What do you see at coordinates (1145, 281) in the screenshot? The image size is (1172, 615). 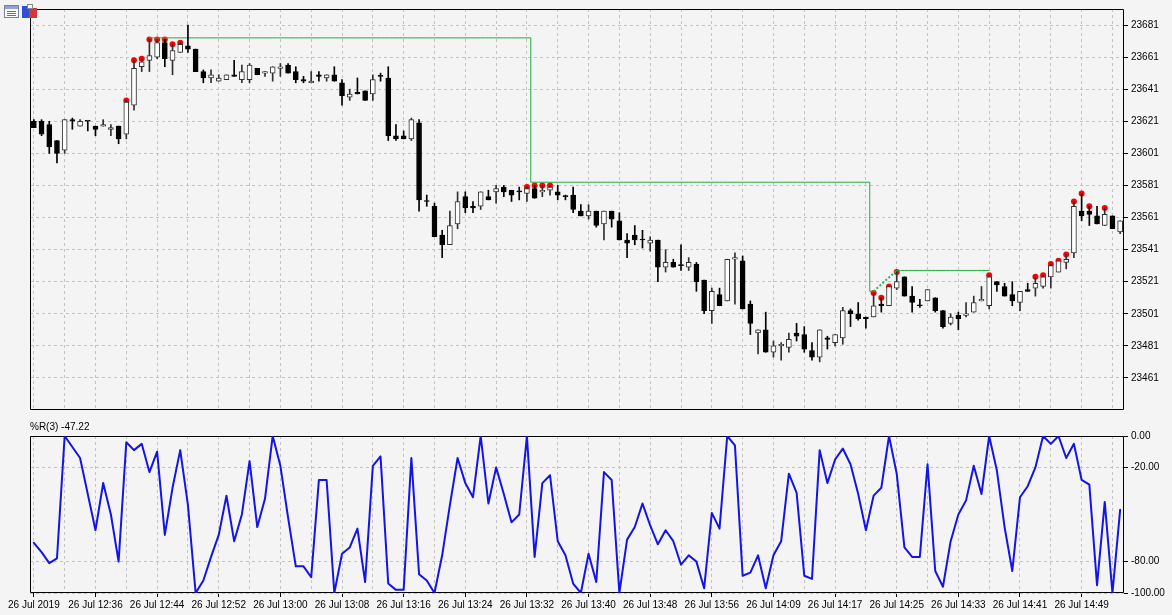 I see `y-tick-label: 23521` at bounding box center [1145, 281].